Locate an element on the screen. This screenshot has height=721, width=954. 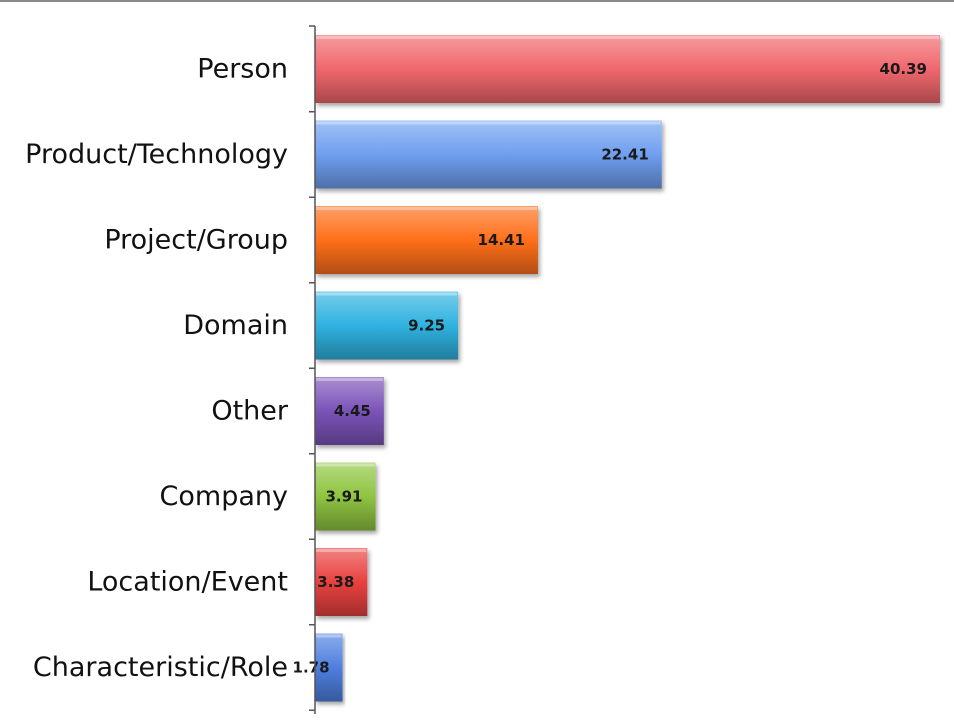
bar-other is located at coordinates (349, 411).